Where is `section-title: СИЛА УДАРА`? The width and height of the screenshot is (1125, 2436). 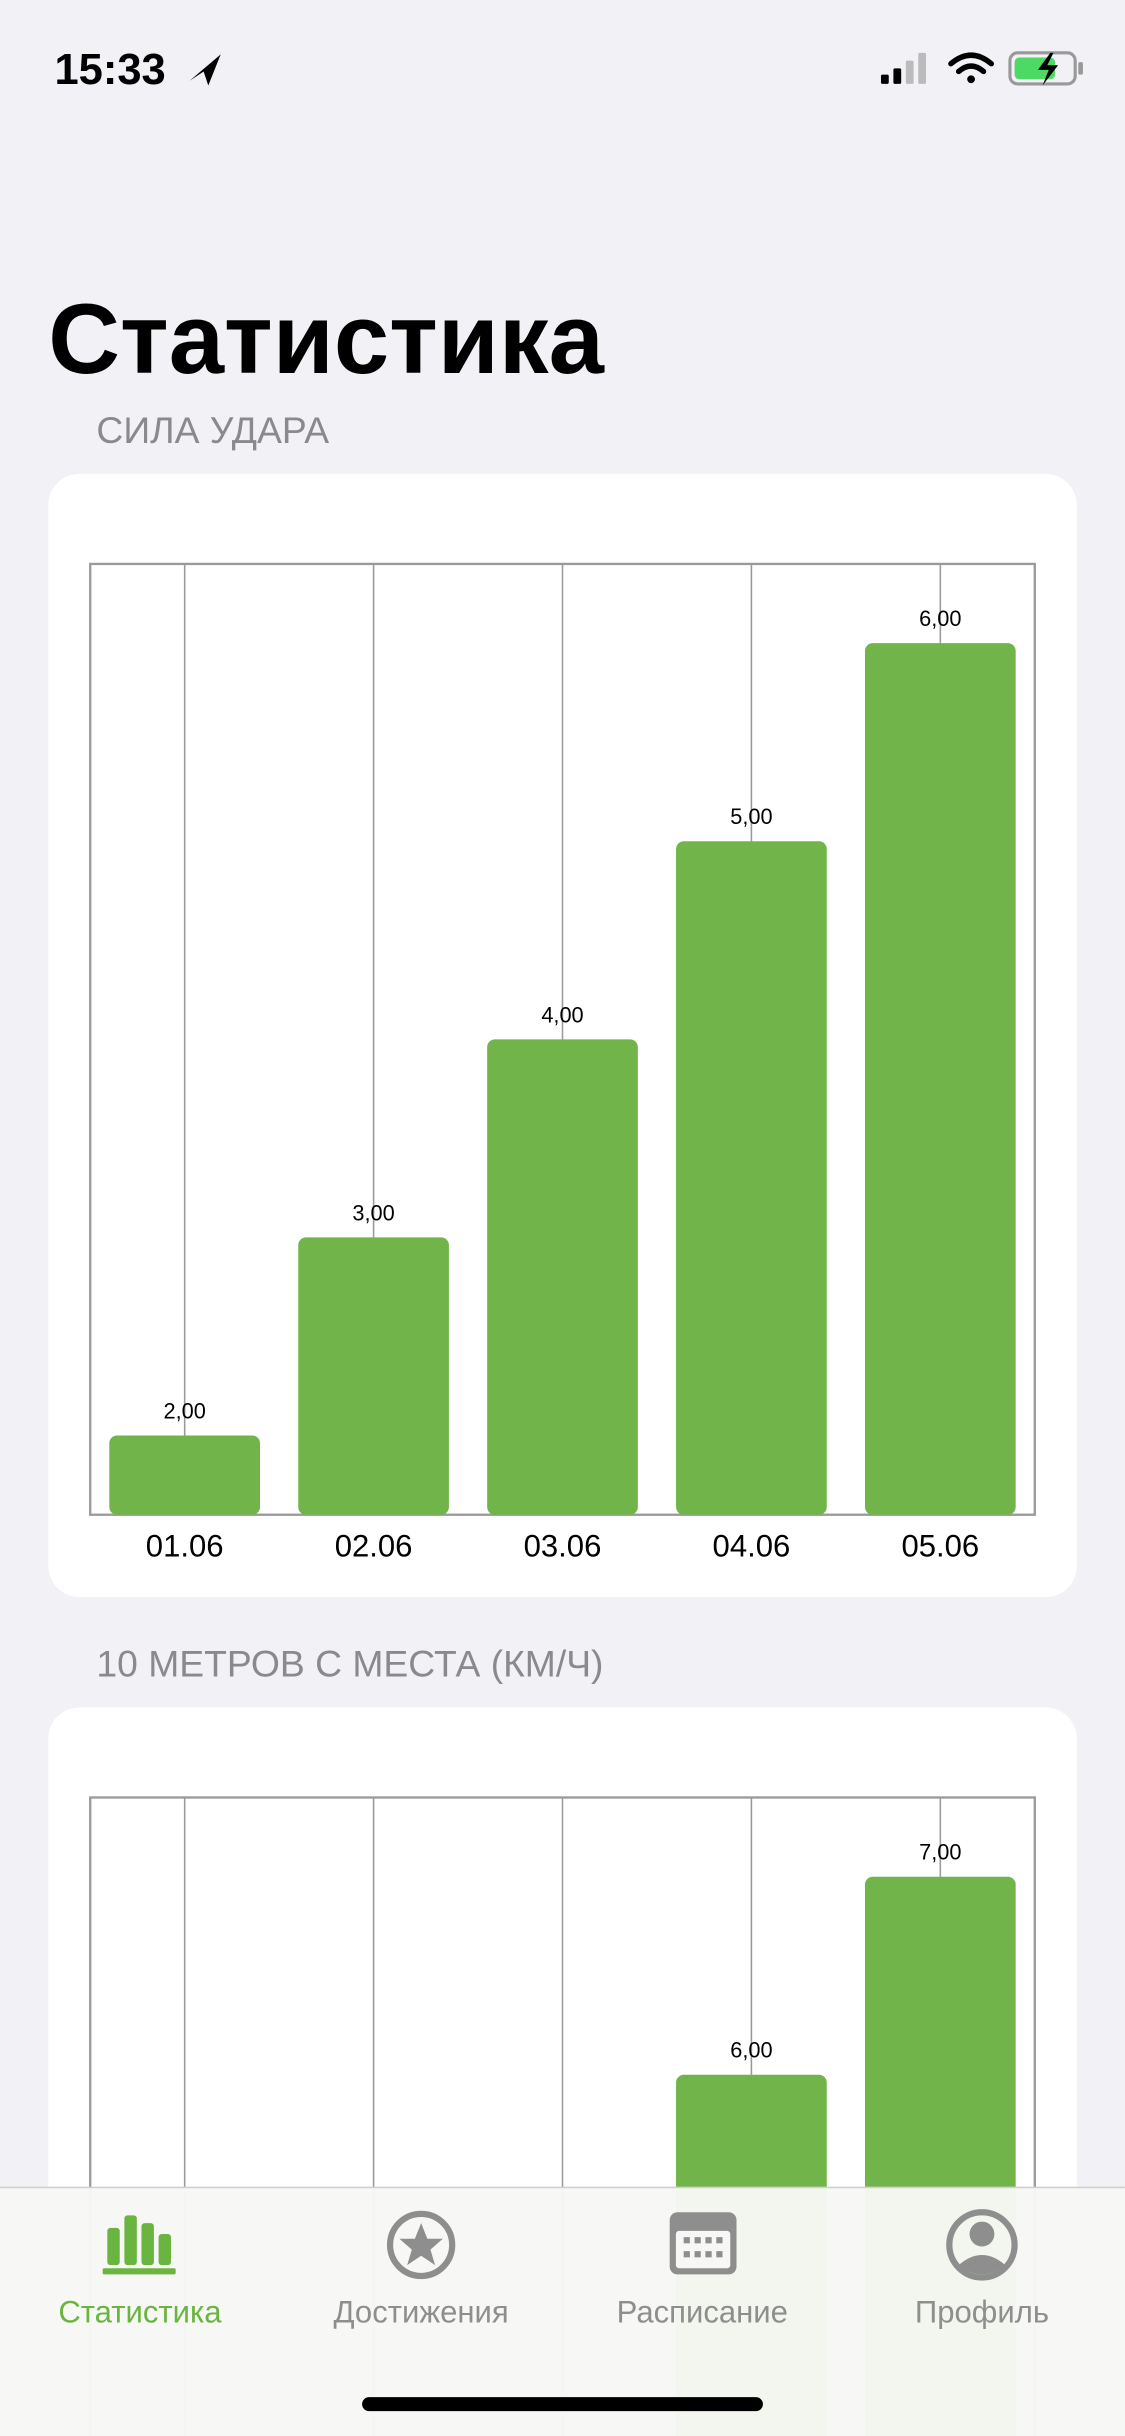 section-title: СИЛА УДАРА is located at coordinates (212, 430).